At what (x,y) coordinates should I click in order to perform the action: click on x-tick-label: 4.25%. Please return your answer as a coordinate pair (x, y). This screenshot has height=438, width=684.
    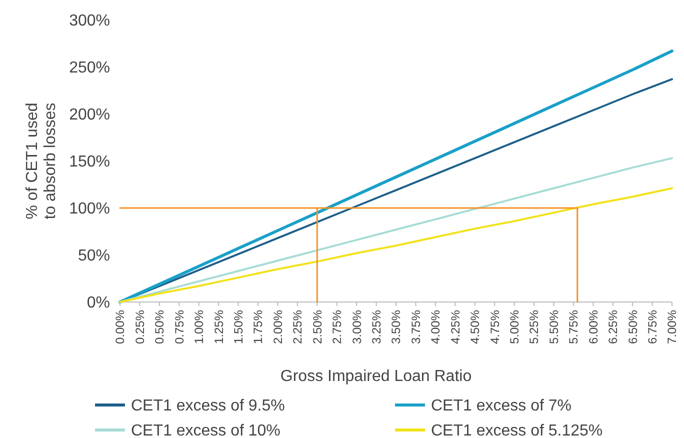
    Looking at the image, I should click on (455, 327).